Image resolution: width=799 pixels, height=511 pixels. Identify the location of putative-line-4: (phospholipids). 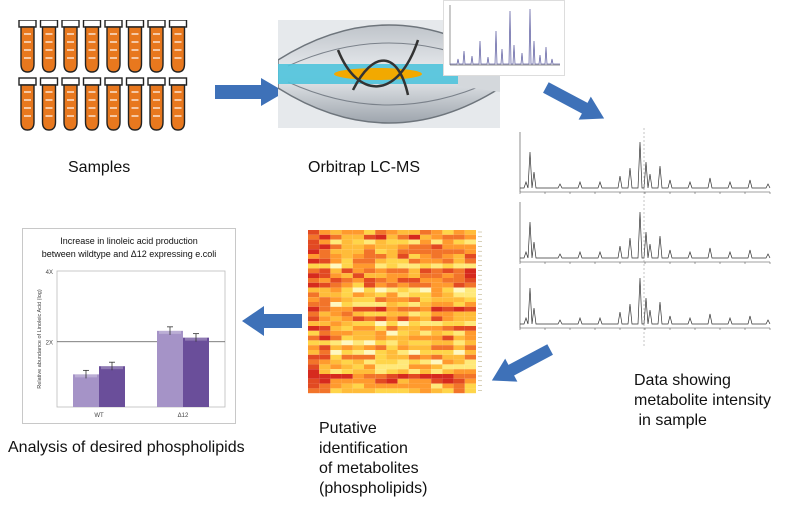
(373, 488).